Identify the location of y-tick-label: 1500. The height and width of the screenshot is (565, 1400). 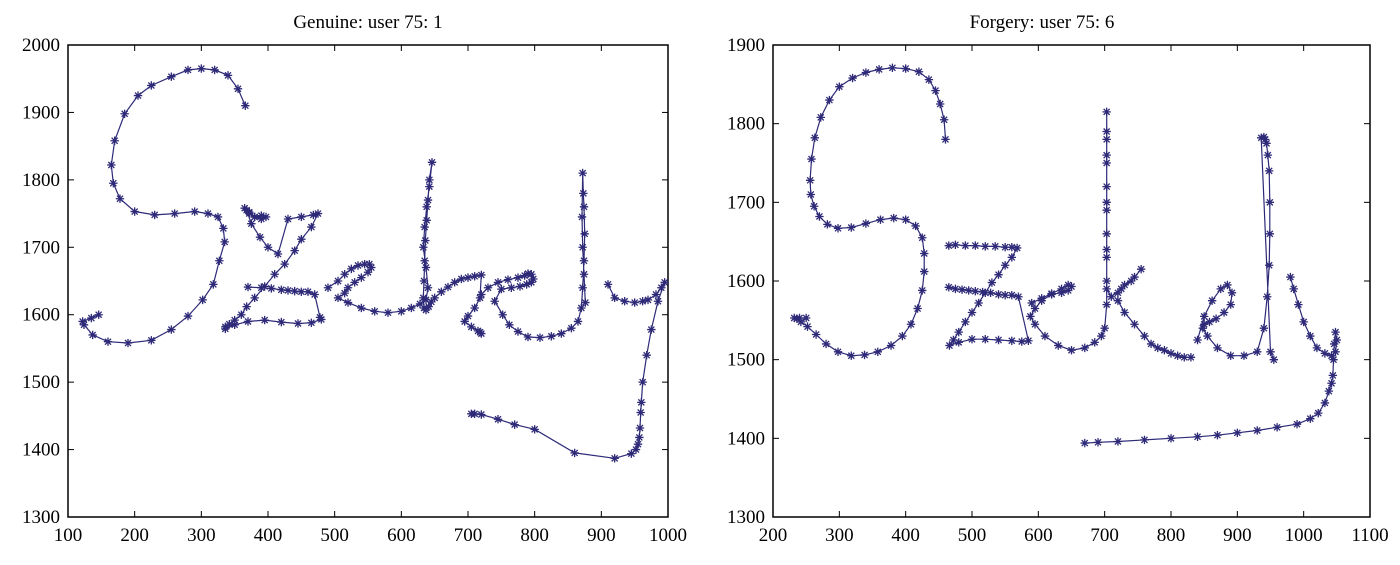
(746, 360).